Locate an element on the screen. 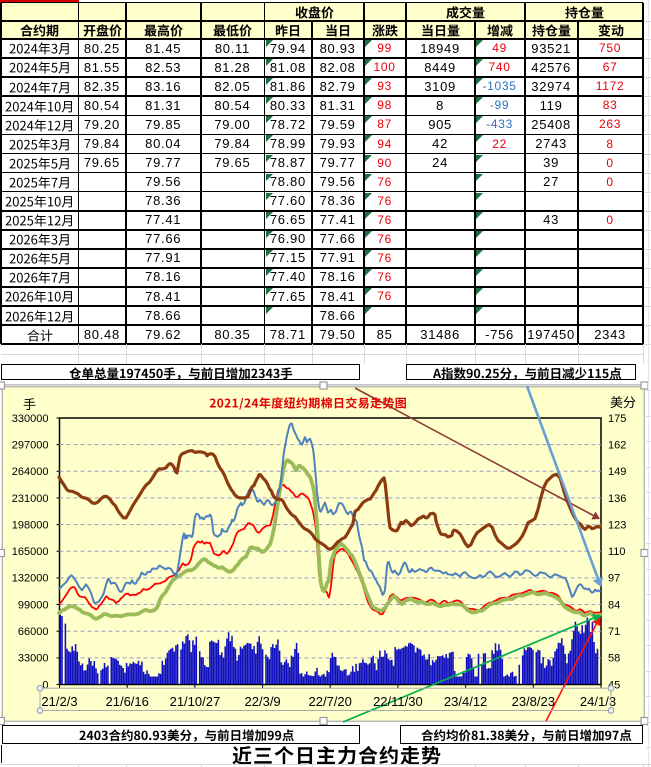 This screenshot has width=651, height=767. svg-text: 23/4/12 is located at coordinates (465, 701).